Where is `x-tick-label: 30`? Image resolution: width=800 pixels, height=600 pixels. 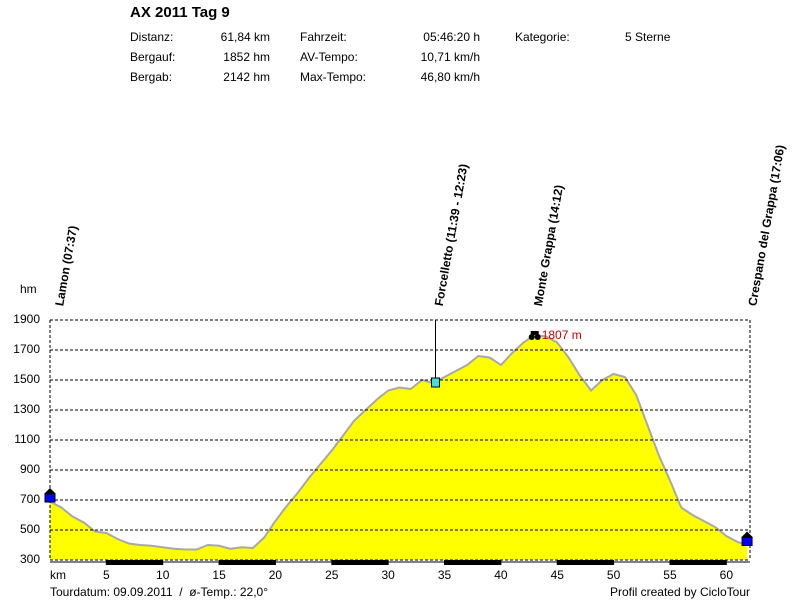 x-tick-label: 30 is located at coordinates (388, 575).